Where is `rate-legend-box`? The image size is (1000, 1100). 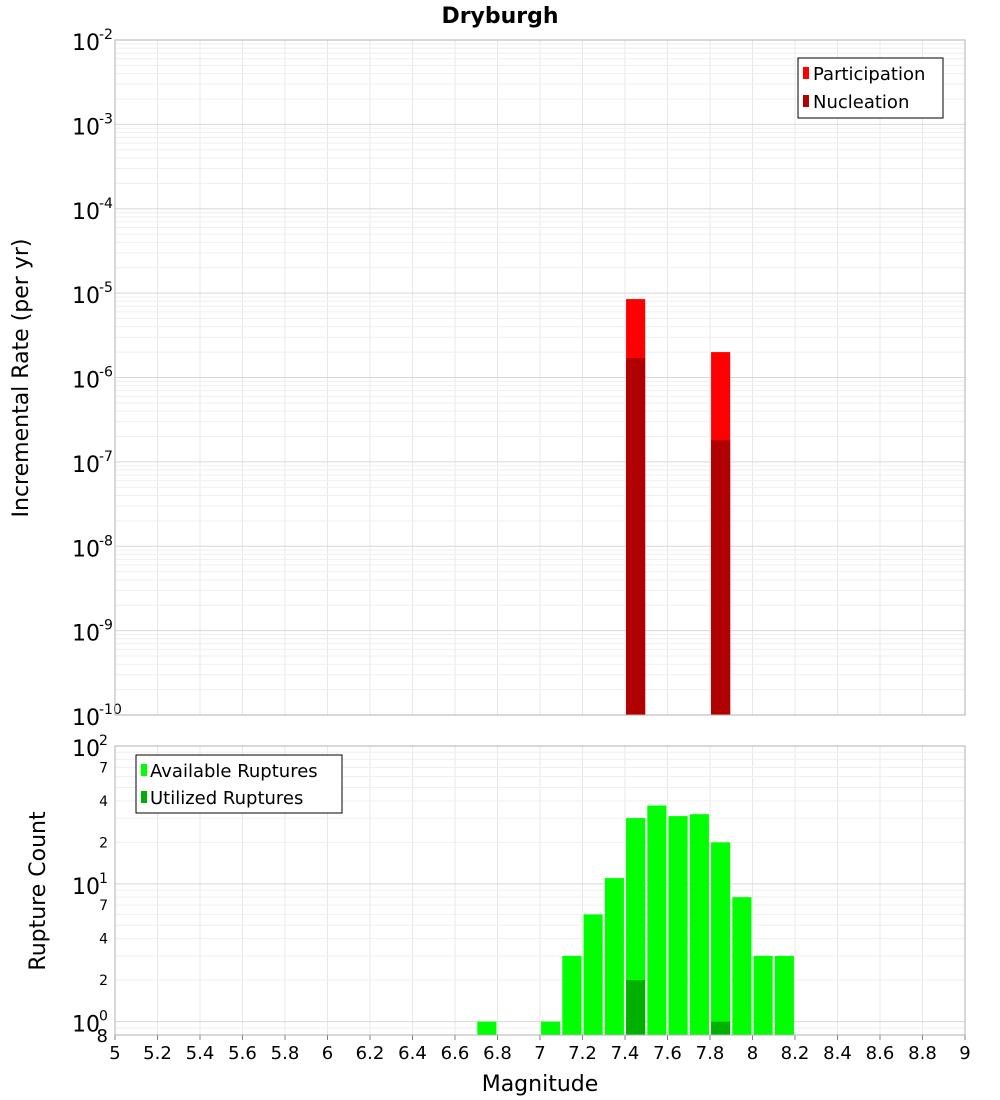 rate-legend-box is located at coordinates (870, 88).